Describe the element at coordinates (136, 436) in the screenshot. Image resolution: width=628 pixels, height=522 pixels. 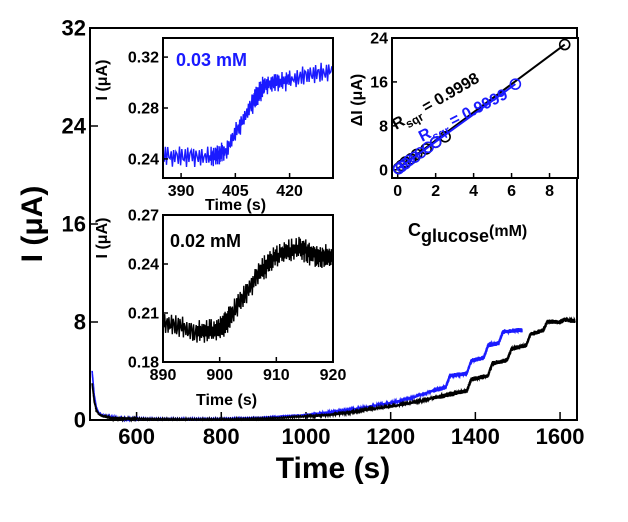
I see `x-tick-label: 600` at that location.